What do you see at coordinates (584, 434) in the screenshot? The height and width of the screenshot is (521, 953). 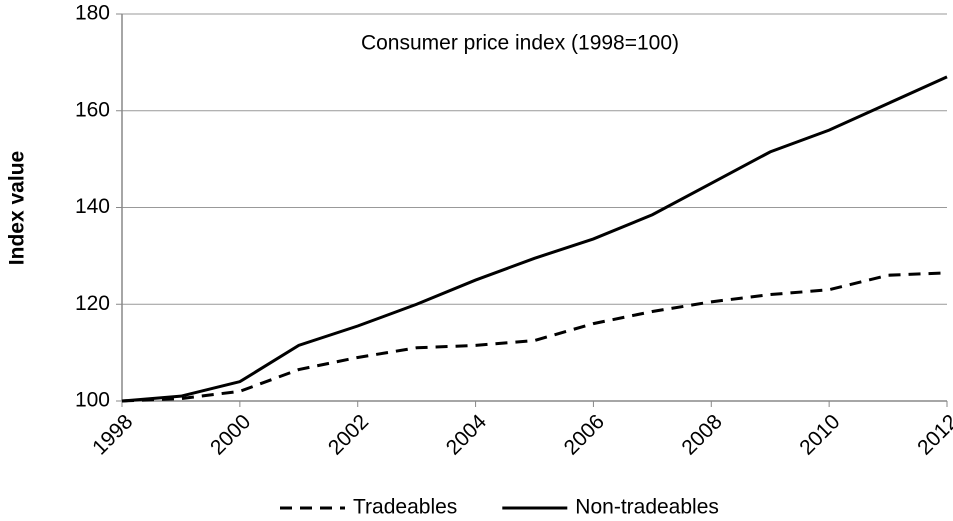 I see `x-tick-label: 2006` at bounding box center [584, 434].